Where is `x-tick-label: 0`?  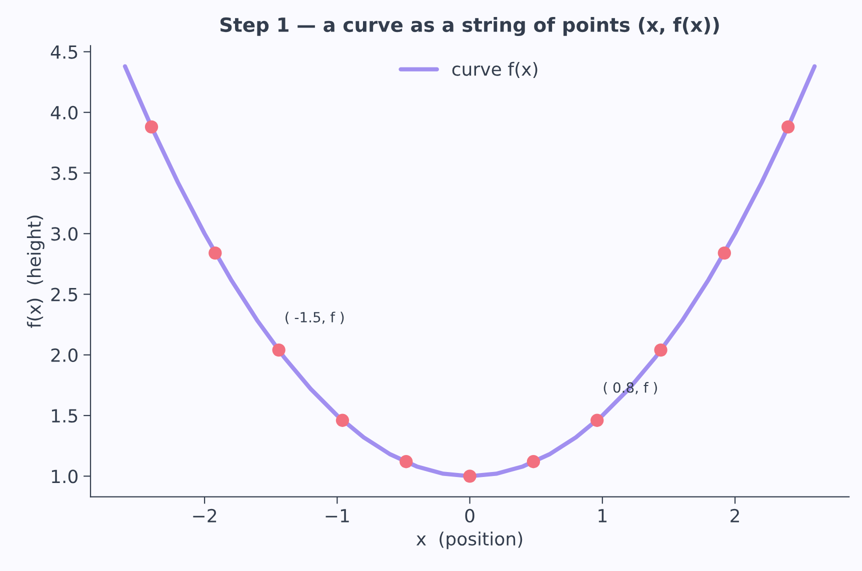 x-tick-label: 0 is located at coordinates (469, 515).